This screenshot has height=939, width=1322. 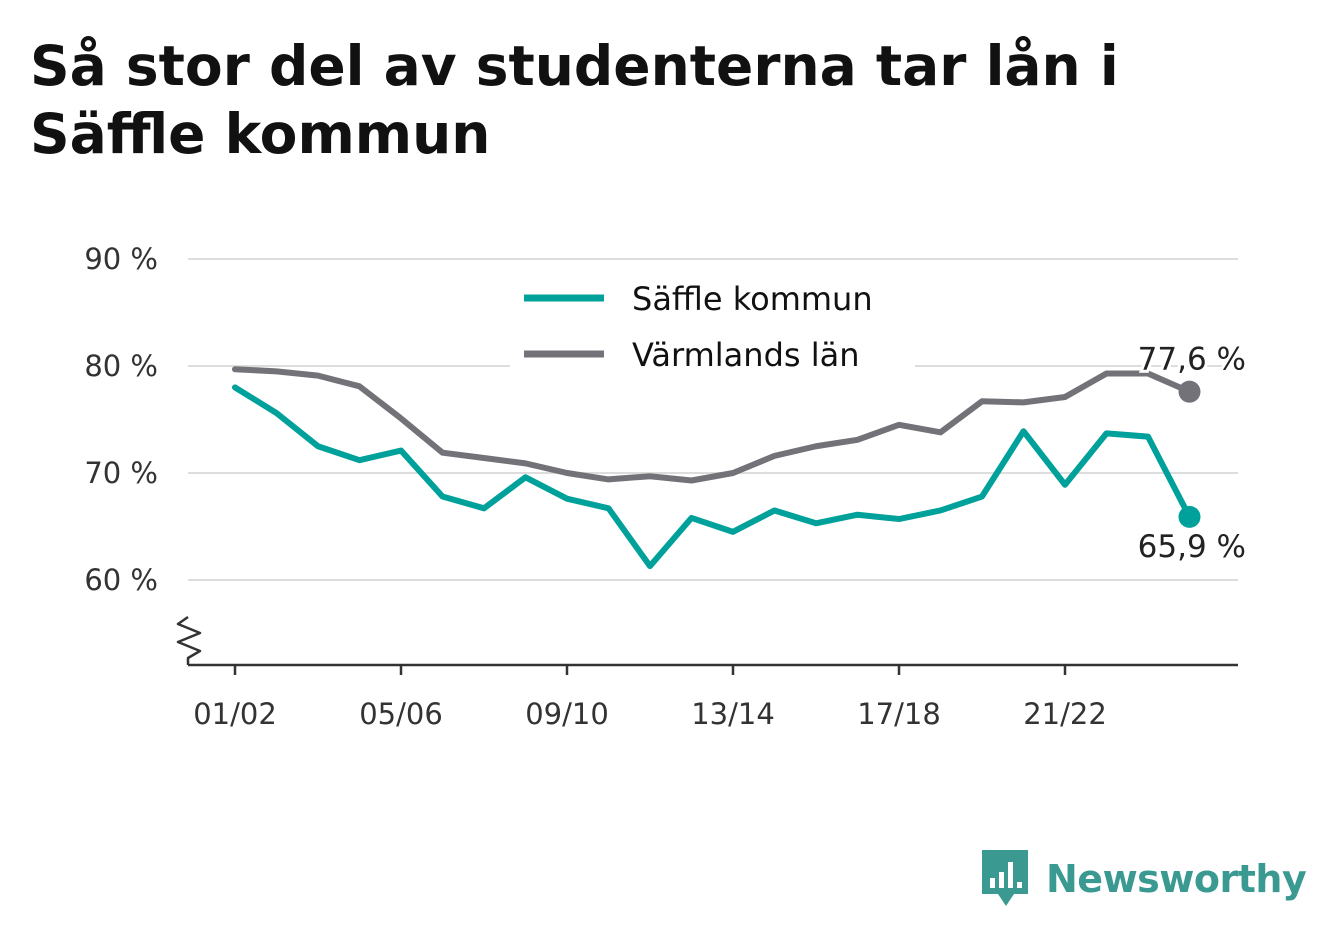 I want to click on axis-break-icon, so click(x=189, y=640).